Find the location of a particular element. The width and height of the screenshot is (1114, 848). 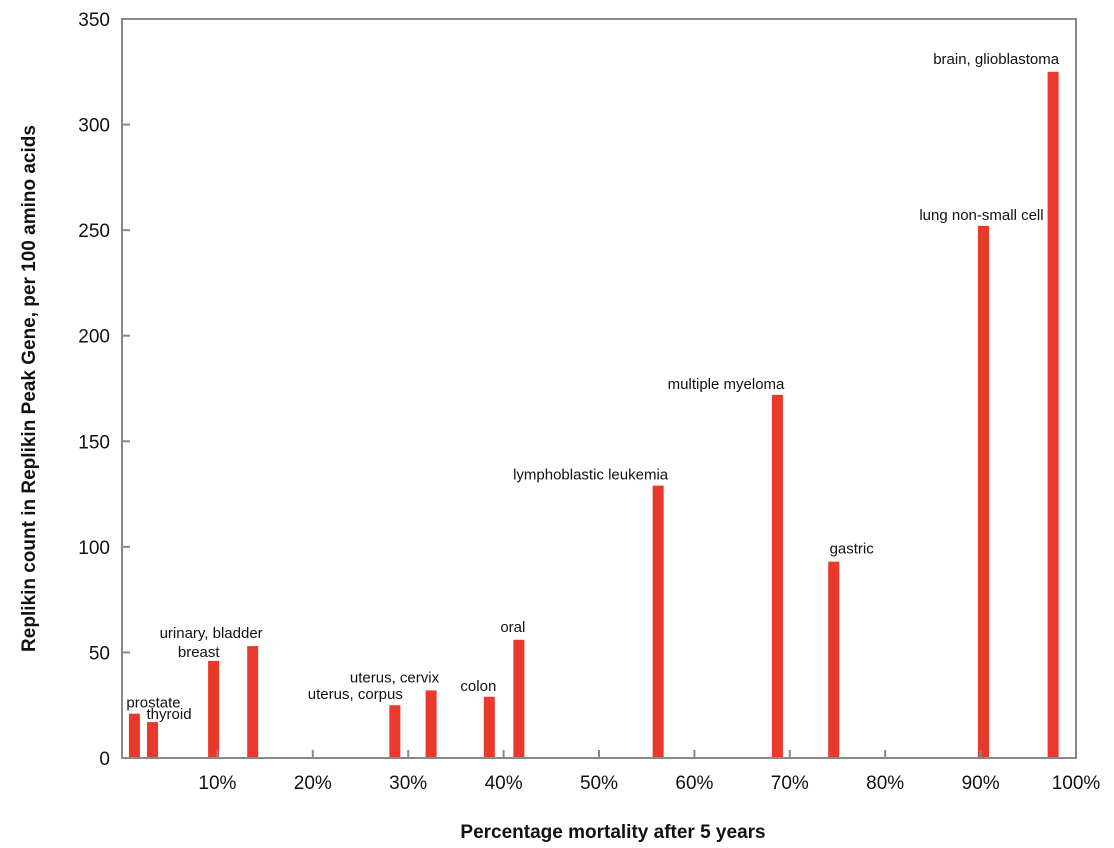

bar-urinary-bladder is located at coordinates (253, 702).